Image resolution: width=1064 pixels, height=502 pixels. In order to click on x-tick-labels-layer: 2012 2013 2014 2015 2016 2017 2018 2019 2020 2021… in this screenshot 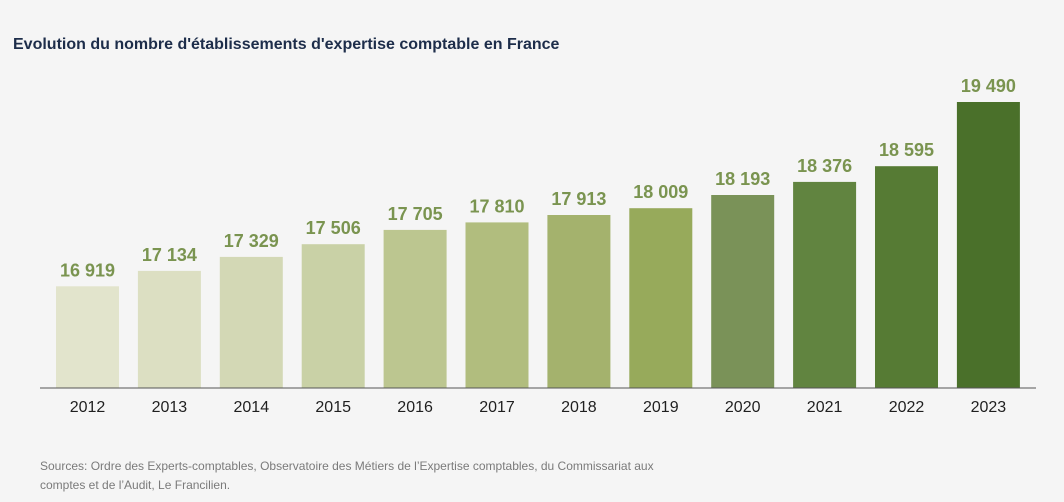, I will do `click(538, 407)`.